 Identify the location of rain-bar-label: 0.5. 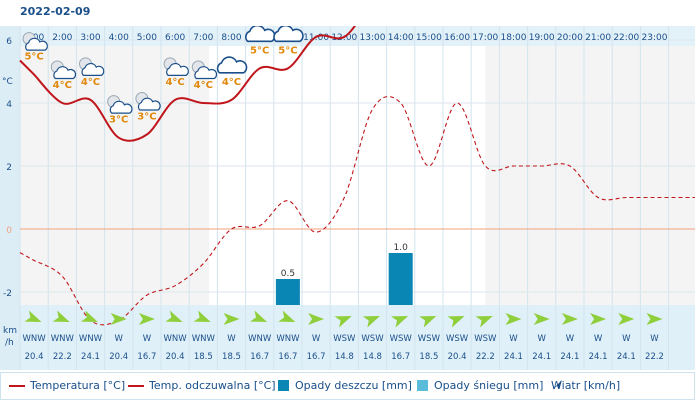
(288, 274).